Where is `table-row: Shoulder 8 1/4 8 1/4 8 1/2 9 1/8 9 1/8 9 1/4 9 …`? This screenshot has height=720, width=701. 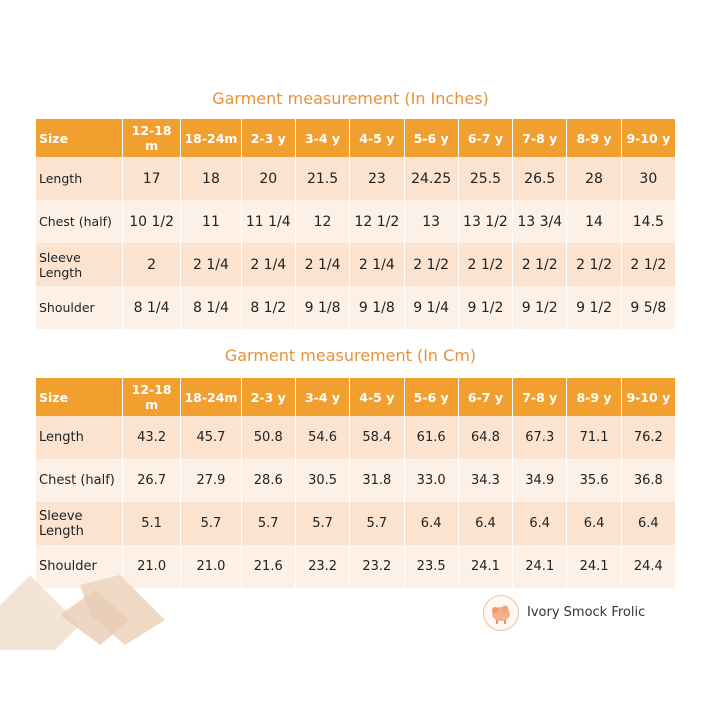 table-row: Shoulder 8 1/4 8 1/4 8 1/2 9 1/8 9 1/8 9 1/4 9 … is located at coordinates (356, 307).